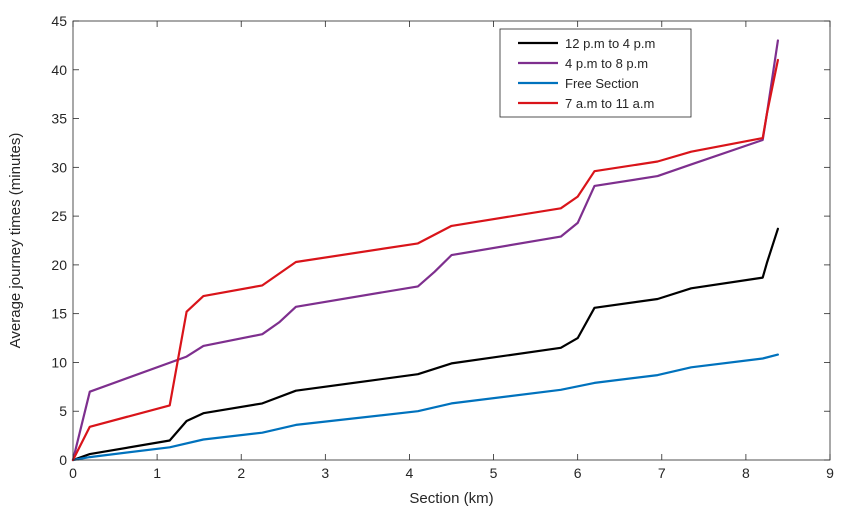 The height and width of the screenshot is (518, 842). Describe the element at coordinates (157, 473) in the screenshot. I see `x-tick-label: 1` at that location.